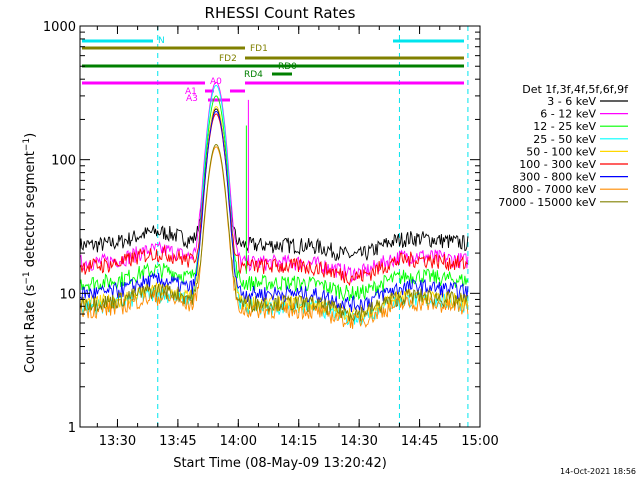 Image resolution: width=640 pixels, height=480 pixels. Describe the element at coordinates (575, 89) in the screenshot. I see `legend-title: Det 1f,3f,4f,5f,6f,9f` at that location.